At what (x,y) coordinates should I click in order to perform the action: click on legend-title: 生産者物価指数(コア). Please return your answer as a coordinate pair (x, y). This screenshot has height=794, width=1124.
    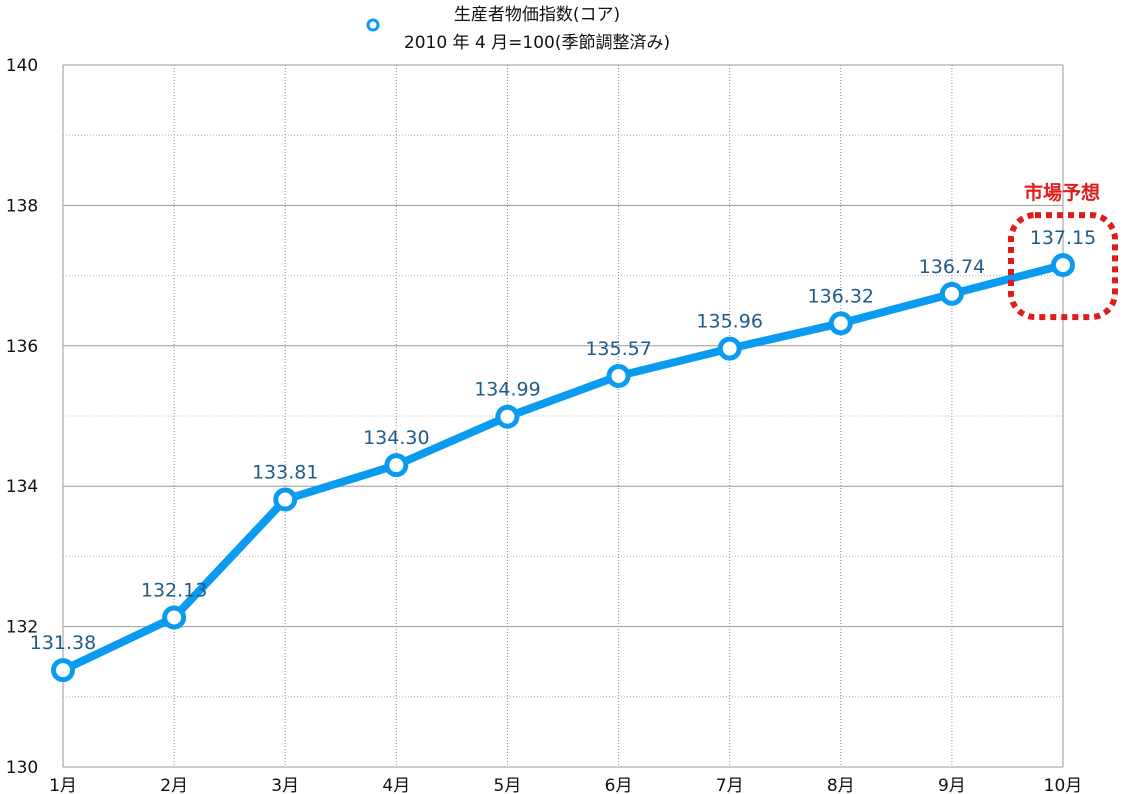
    Looking at the image, I should click on (537, 15).